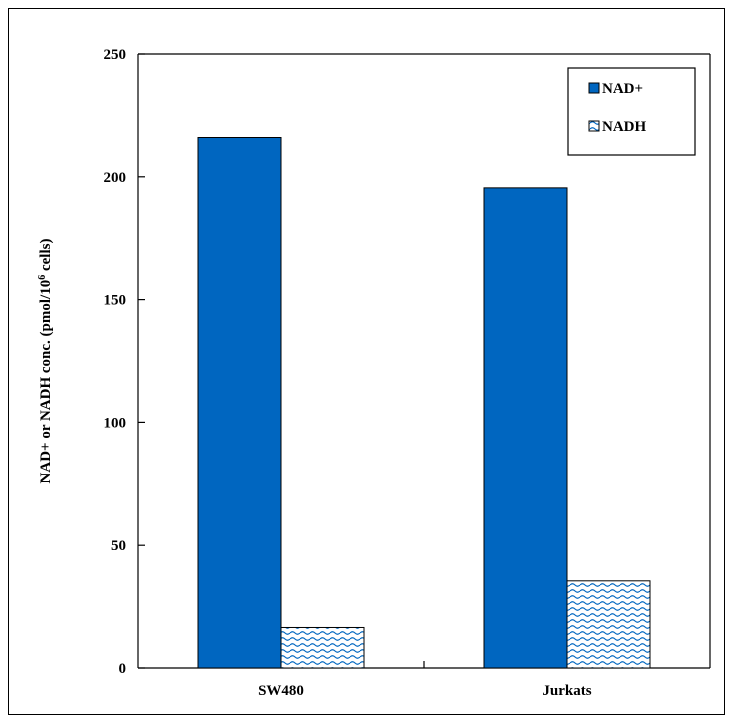 This screenshot has height=723, width=737. What do you see at coordinates (46, 382) in the screenshot?
I see `y-axis-title-main: NAD+ or NADH conc. (pmol/10` at bounding box center [46, 382].